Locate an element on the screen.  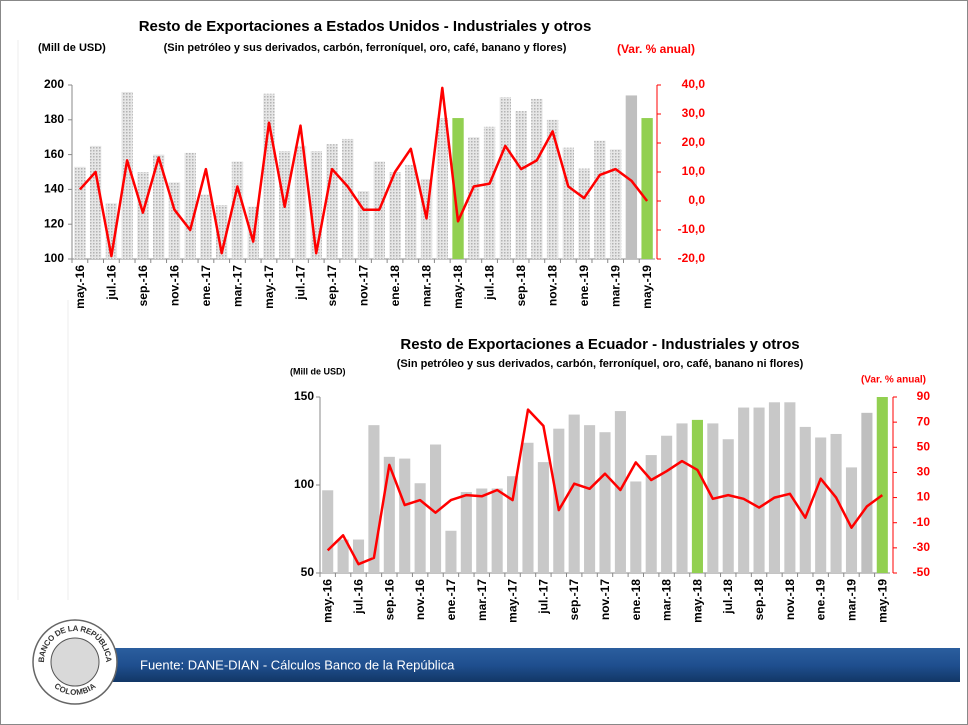
y2-tick-label: 30 is located at coordinates (924, 472).